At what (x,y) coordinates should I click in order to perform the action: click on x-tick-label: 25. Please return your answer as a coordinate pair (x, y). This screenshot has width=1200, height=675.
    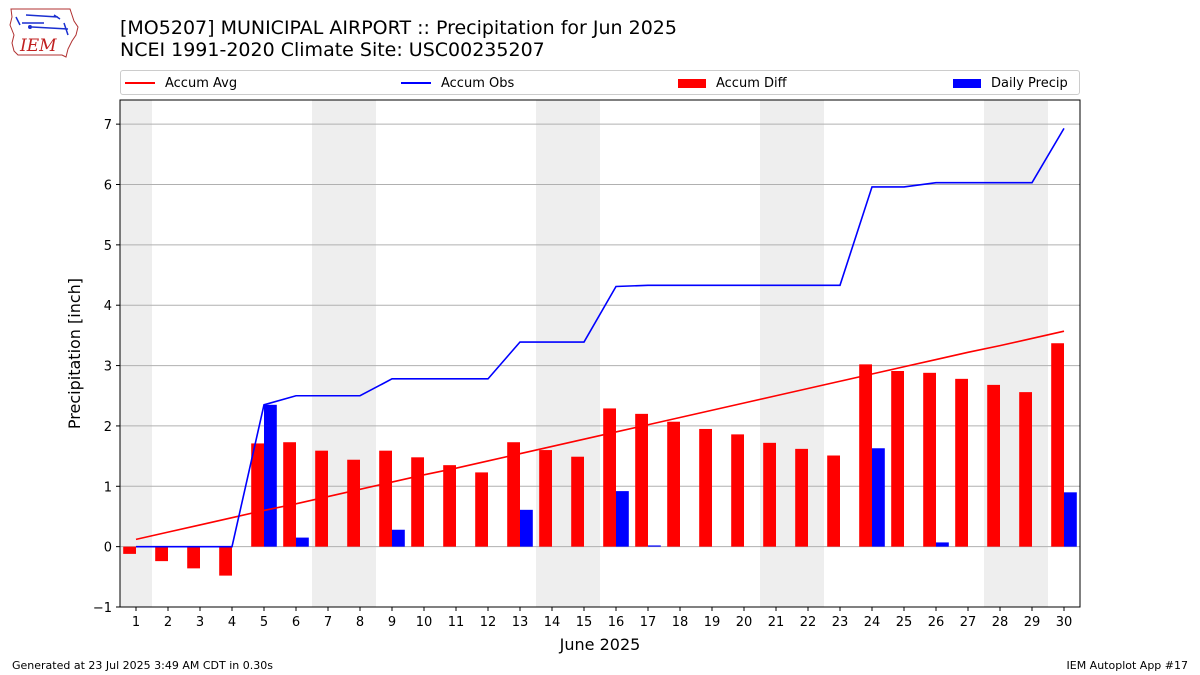
    Looking at the image, I should click on (904, 622).